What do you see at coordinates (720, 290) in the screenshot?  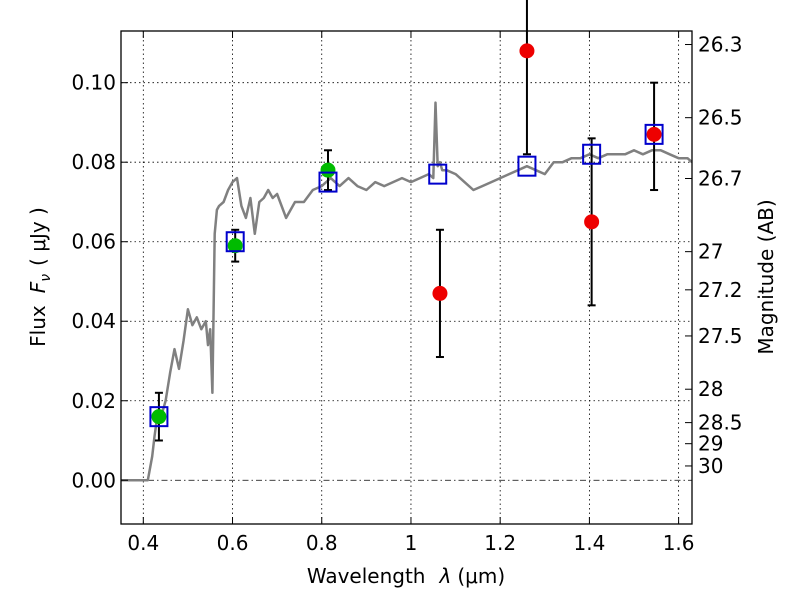 I see `magnitude-tick-label: 27.2` at bounding box center [720, 290].